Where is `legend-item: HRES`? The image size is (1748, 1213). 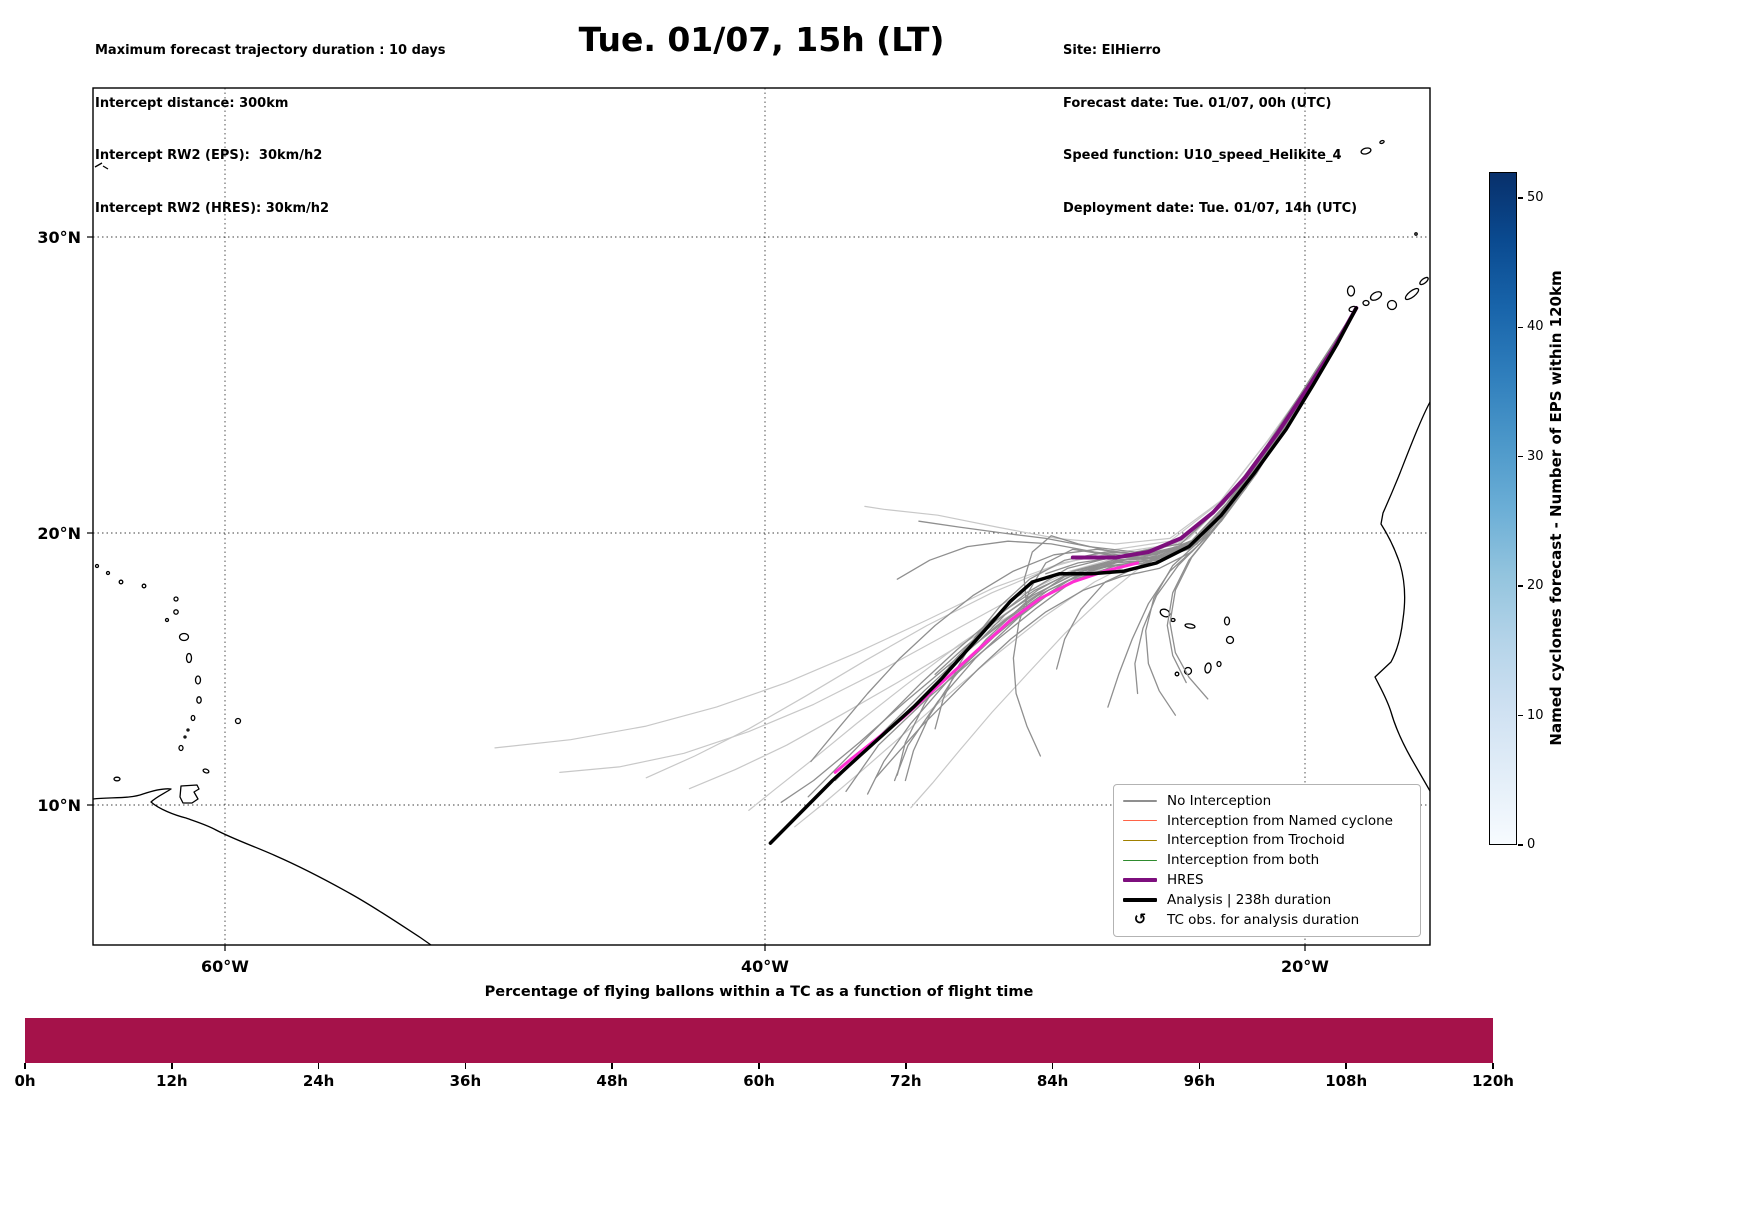 legend-item: HRES is located at coordinates (1267, 880).